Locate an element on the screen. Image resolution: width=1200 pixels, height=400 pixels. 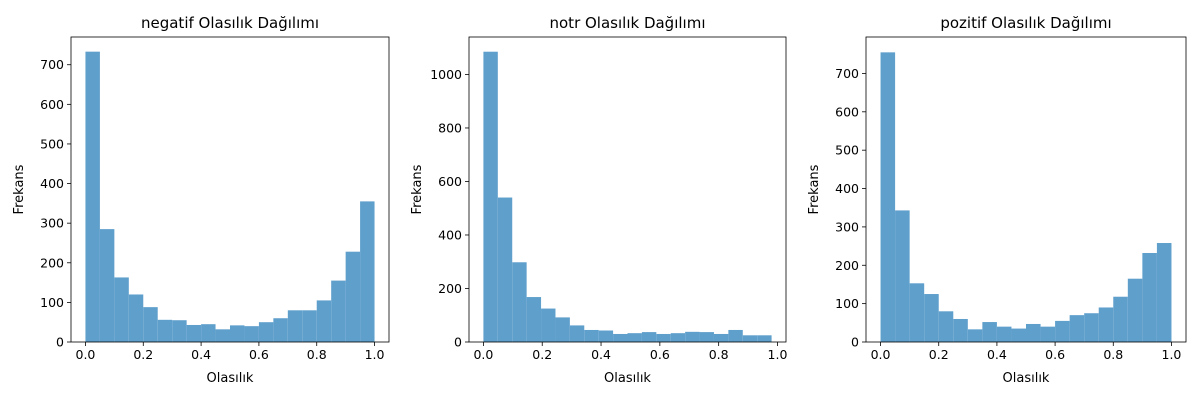
y-tick-label: 300 is located at coordinates (52, 223).